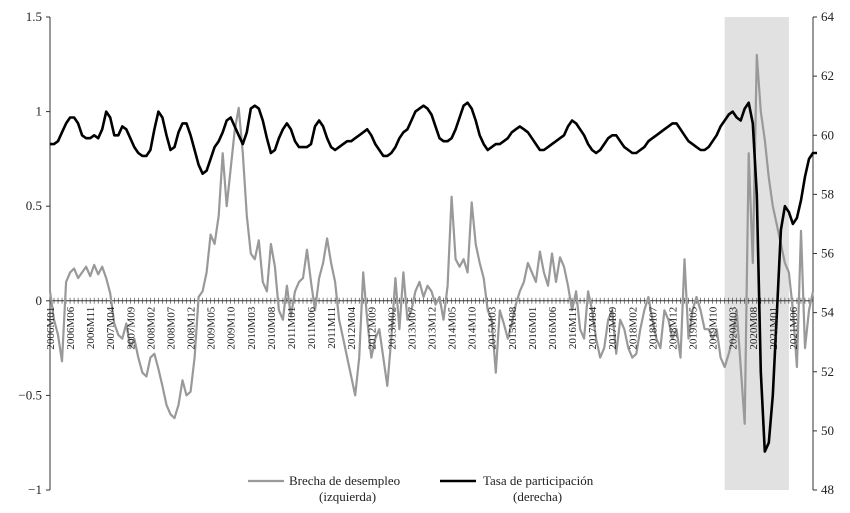 The height and width of the screenshot is (513, 850). What do you see at coordinates (827, 193) in the screenshot?
I see `y-right-tick-label: 58` at bounding box center [827, 193].